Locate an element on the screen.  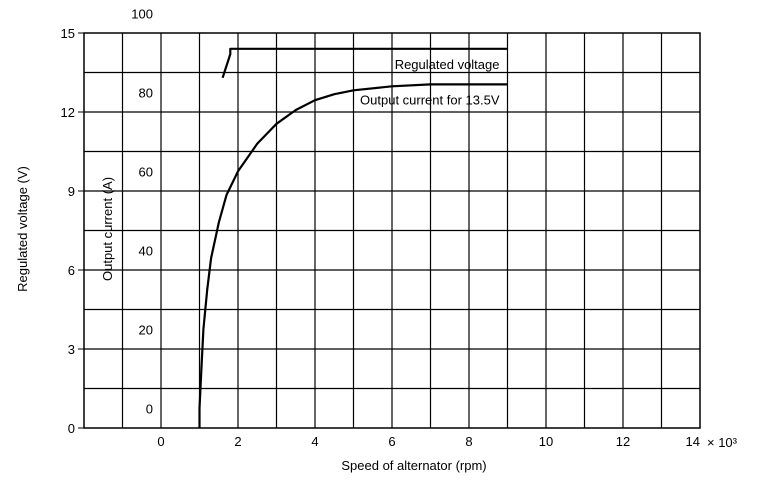
x-tick-label: 8 is located at coordinates (468, 441).